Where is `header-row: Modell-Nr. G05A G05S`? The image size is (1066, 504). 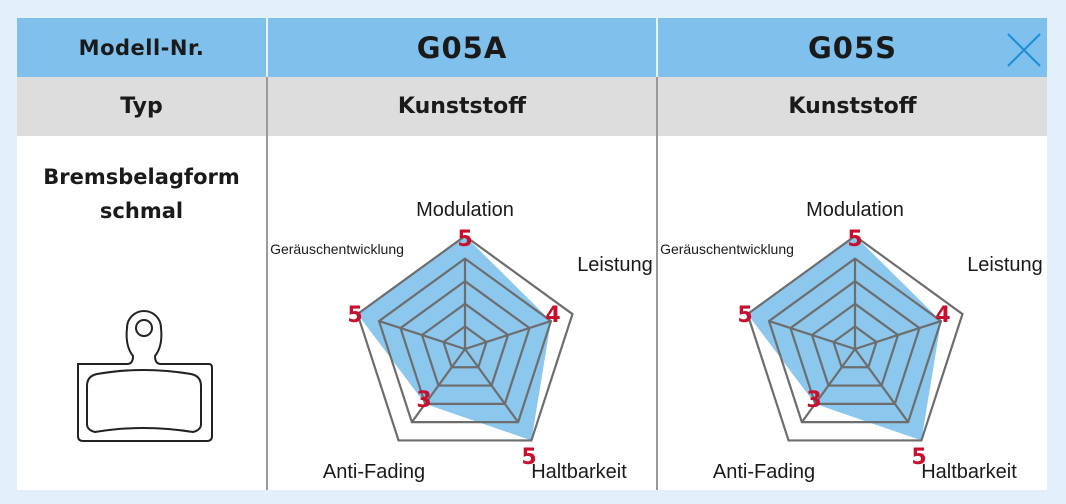 header-row: Modell-Nr. G05A G05S is located at coordinates (532, 47).